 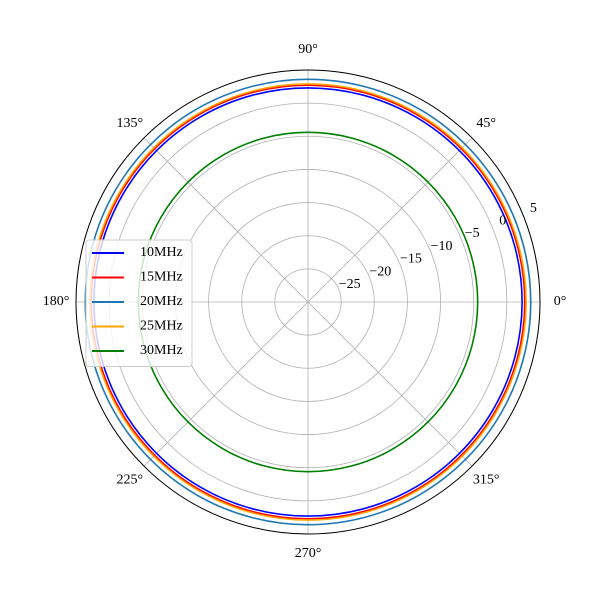 I want to click on radial-tick-label: −20, so click(x=380, y=271).